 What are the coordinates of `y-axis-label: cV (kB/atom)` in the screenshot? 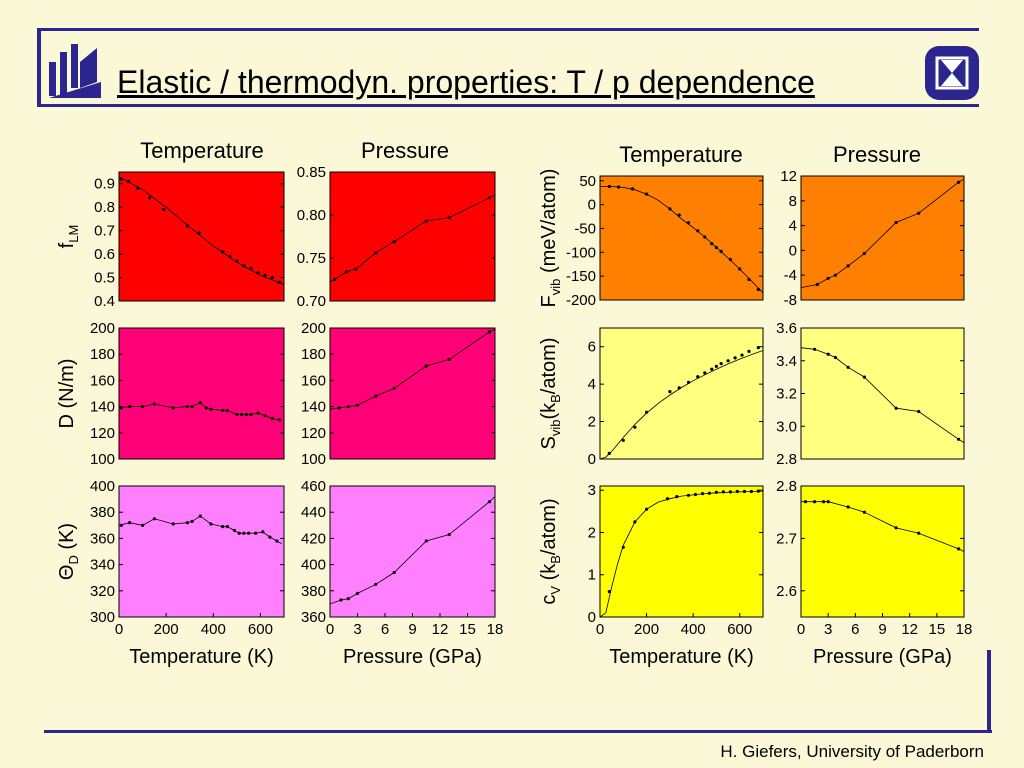 It's located at (550, 551).